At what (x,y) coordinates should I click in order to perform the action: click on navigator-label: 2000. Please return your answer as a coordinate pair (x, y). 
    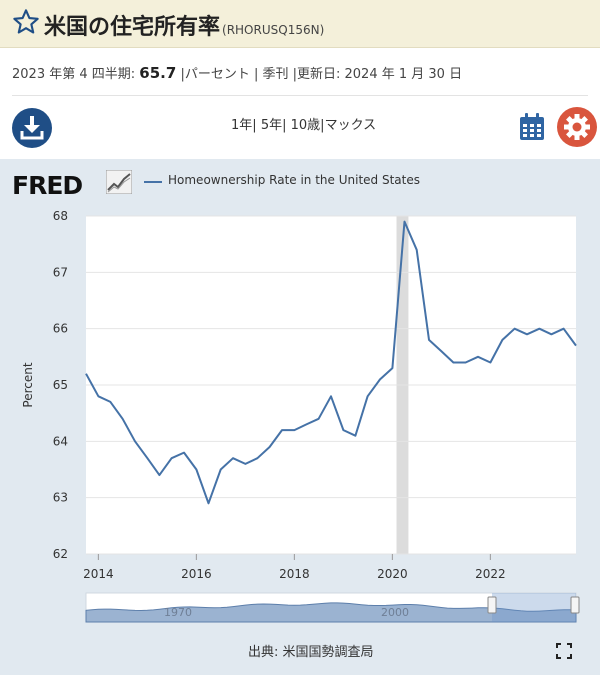
    Looking at the image, I should click on (395, 612).